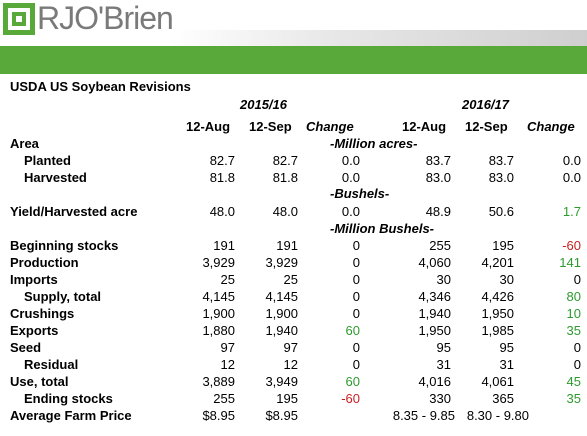 Image resolution: width=587 pixels, height=436 pixels. I want to click on table-row: Harvested 81.8 81.8 0.0 83.0 83.0 0.0, so click(293, 178).